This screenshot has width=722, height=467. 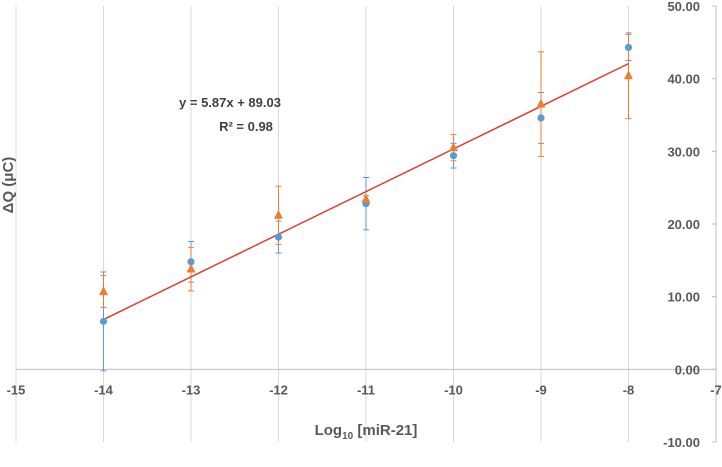 What do you see at coordinates (348, 436) in the screenshot?
I see `x-axis-title-subscript: 10` at bounding box center [348, 436].